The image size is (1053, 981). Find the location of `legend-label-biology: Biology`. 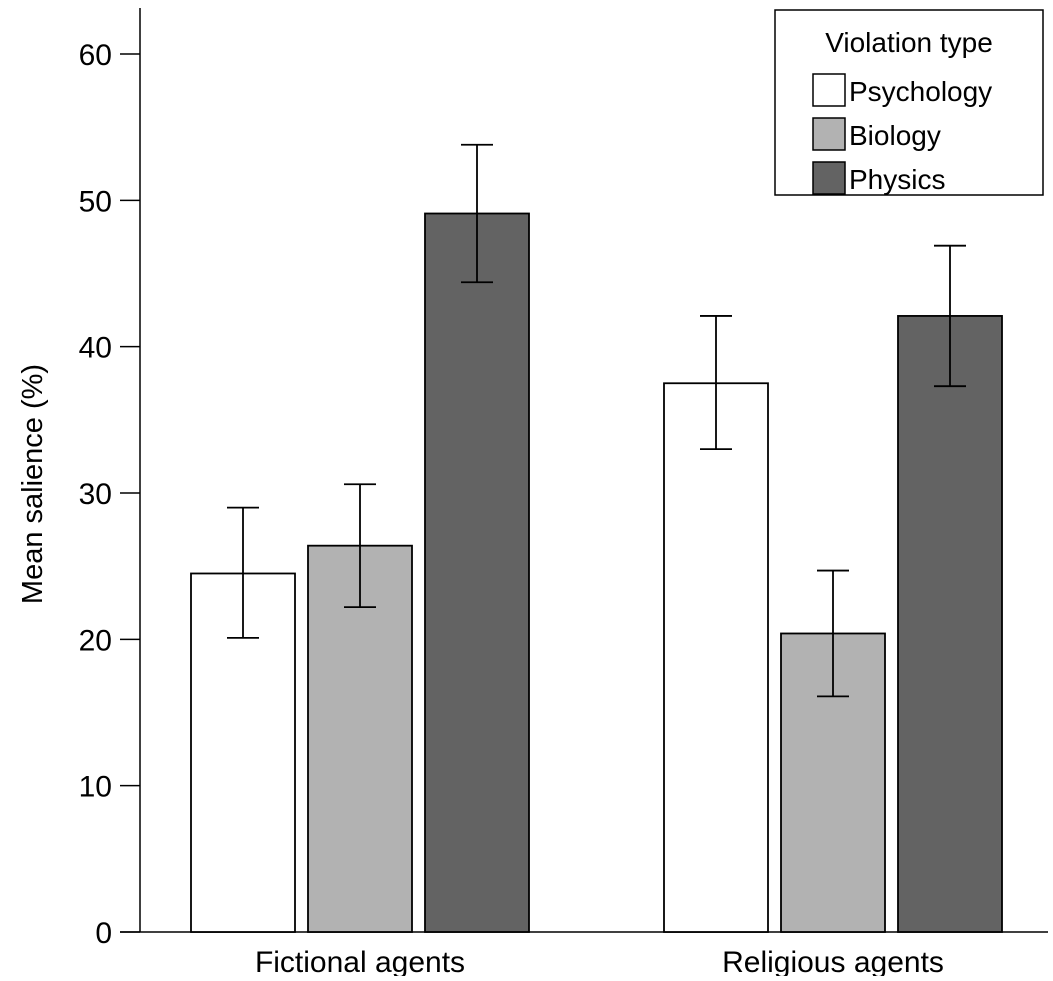

legend-label-biology: Biology is located at coordinates (895, 135).